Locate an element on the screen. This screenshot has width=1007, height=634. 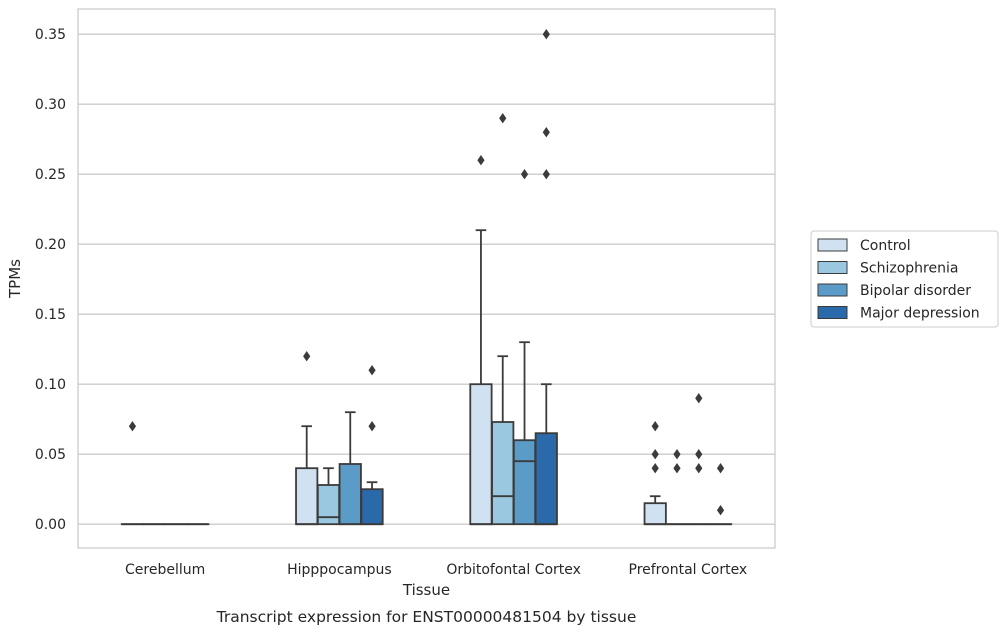
y-tick-label: 0.30 is located at coordinates (50, 105).